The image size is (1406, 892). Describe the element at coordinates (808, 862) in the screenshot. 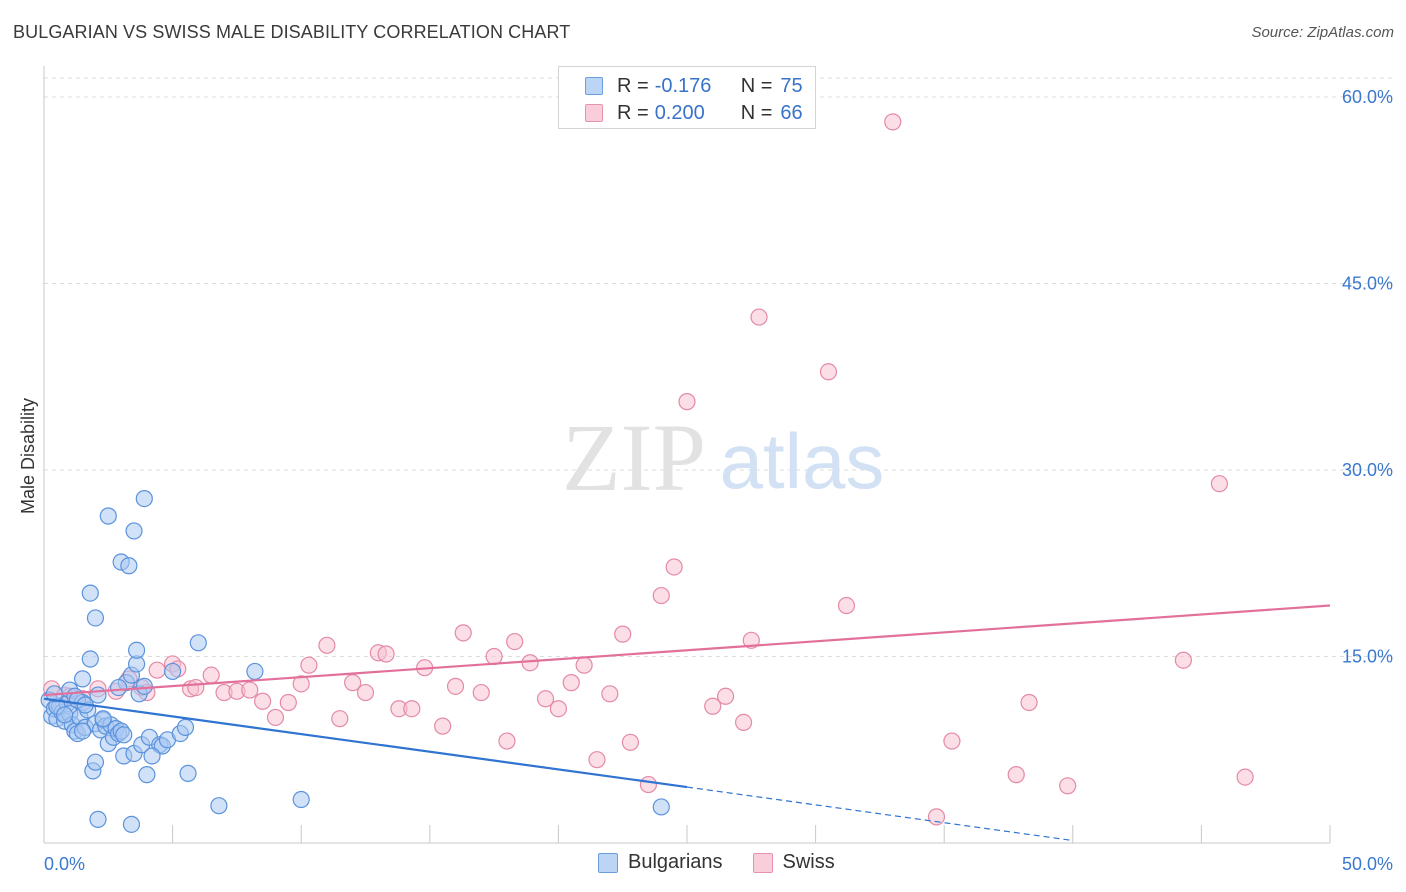

I see `legend-label-swiss: Swiss` at that location.